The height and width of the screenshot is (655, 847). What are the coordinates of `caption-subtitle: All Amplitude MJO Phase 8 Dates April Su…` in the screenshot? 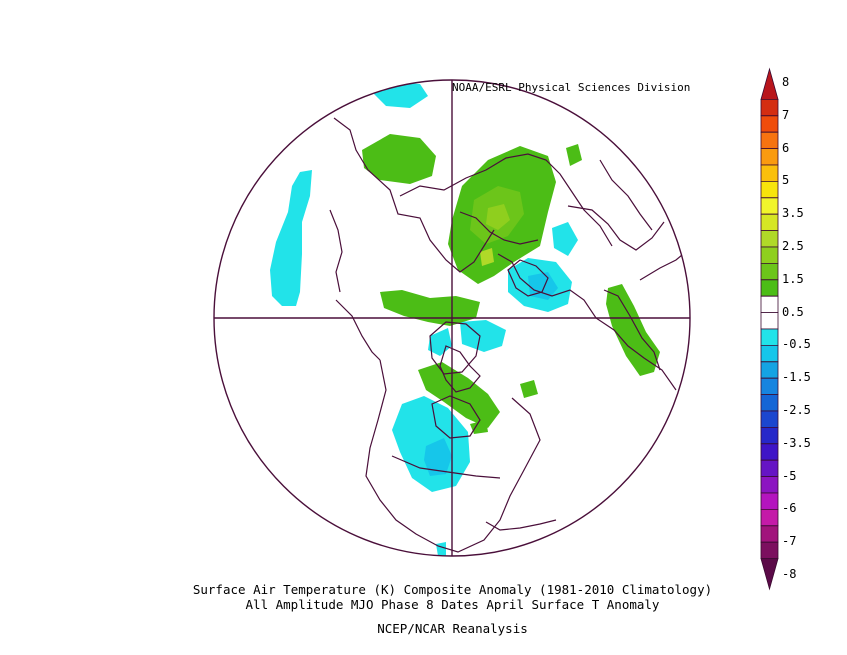 It's located at (452, 604).